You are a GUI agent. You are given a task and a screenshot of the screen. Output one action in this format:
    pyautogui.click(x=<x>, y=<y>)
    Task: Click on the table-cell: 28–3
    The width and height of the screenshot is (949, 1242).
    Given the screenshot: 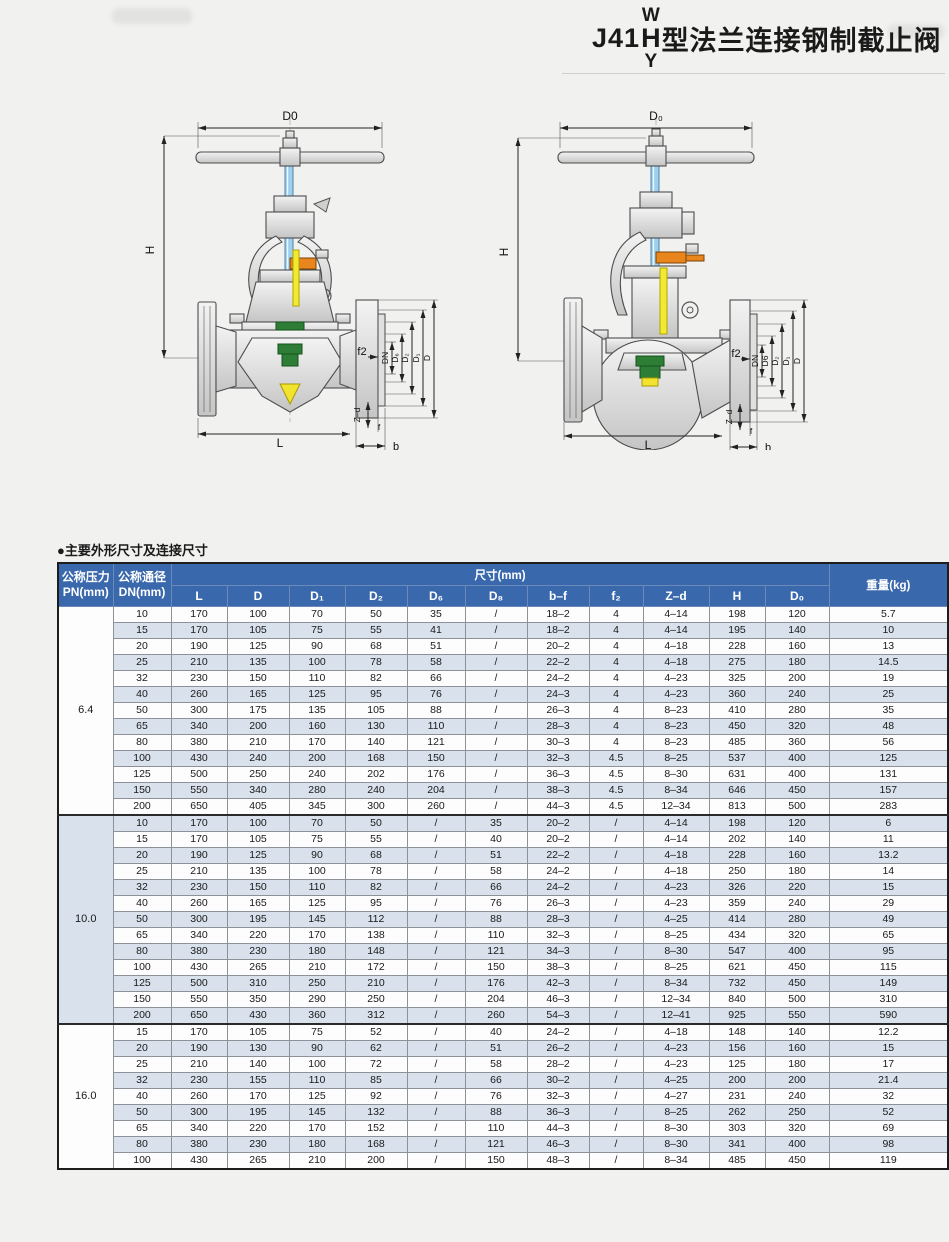 What is the action you would take?
    pyautogui.click(x=558, y=919)
    